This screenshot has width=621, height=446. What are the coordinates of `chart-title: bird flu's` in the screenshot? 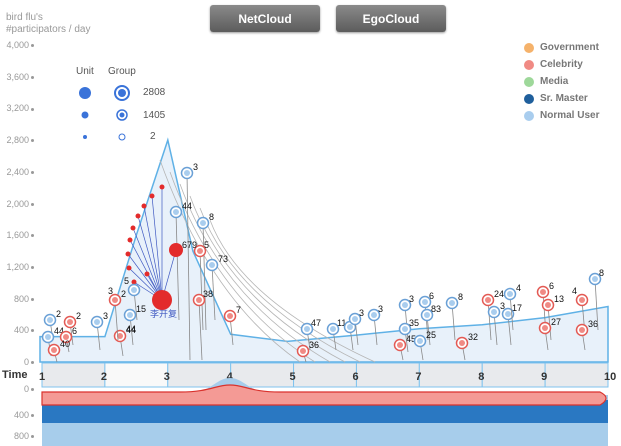 It's located at (24, 17).